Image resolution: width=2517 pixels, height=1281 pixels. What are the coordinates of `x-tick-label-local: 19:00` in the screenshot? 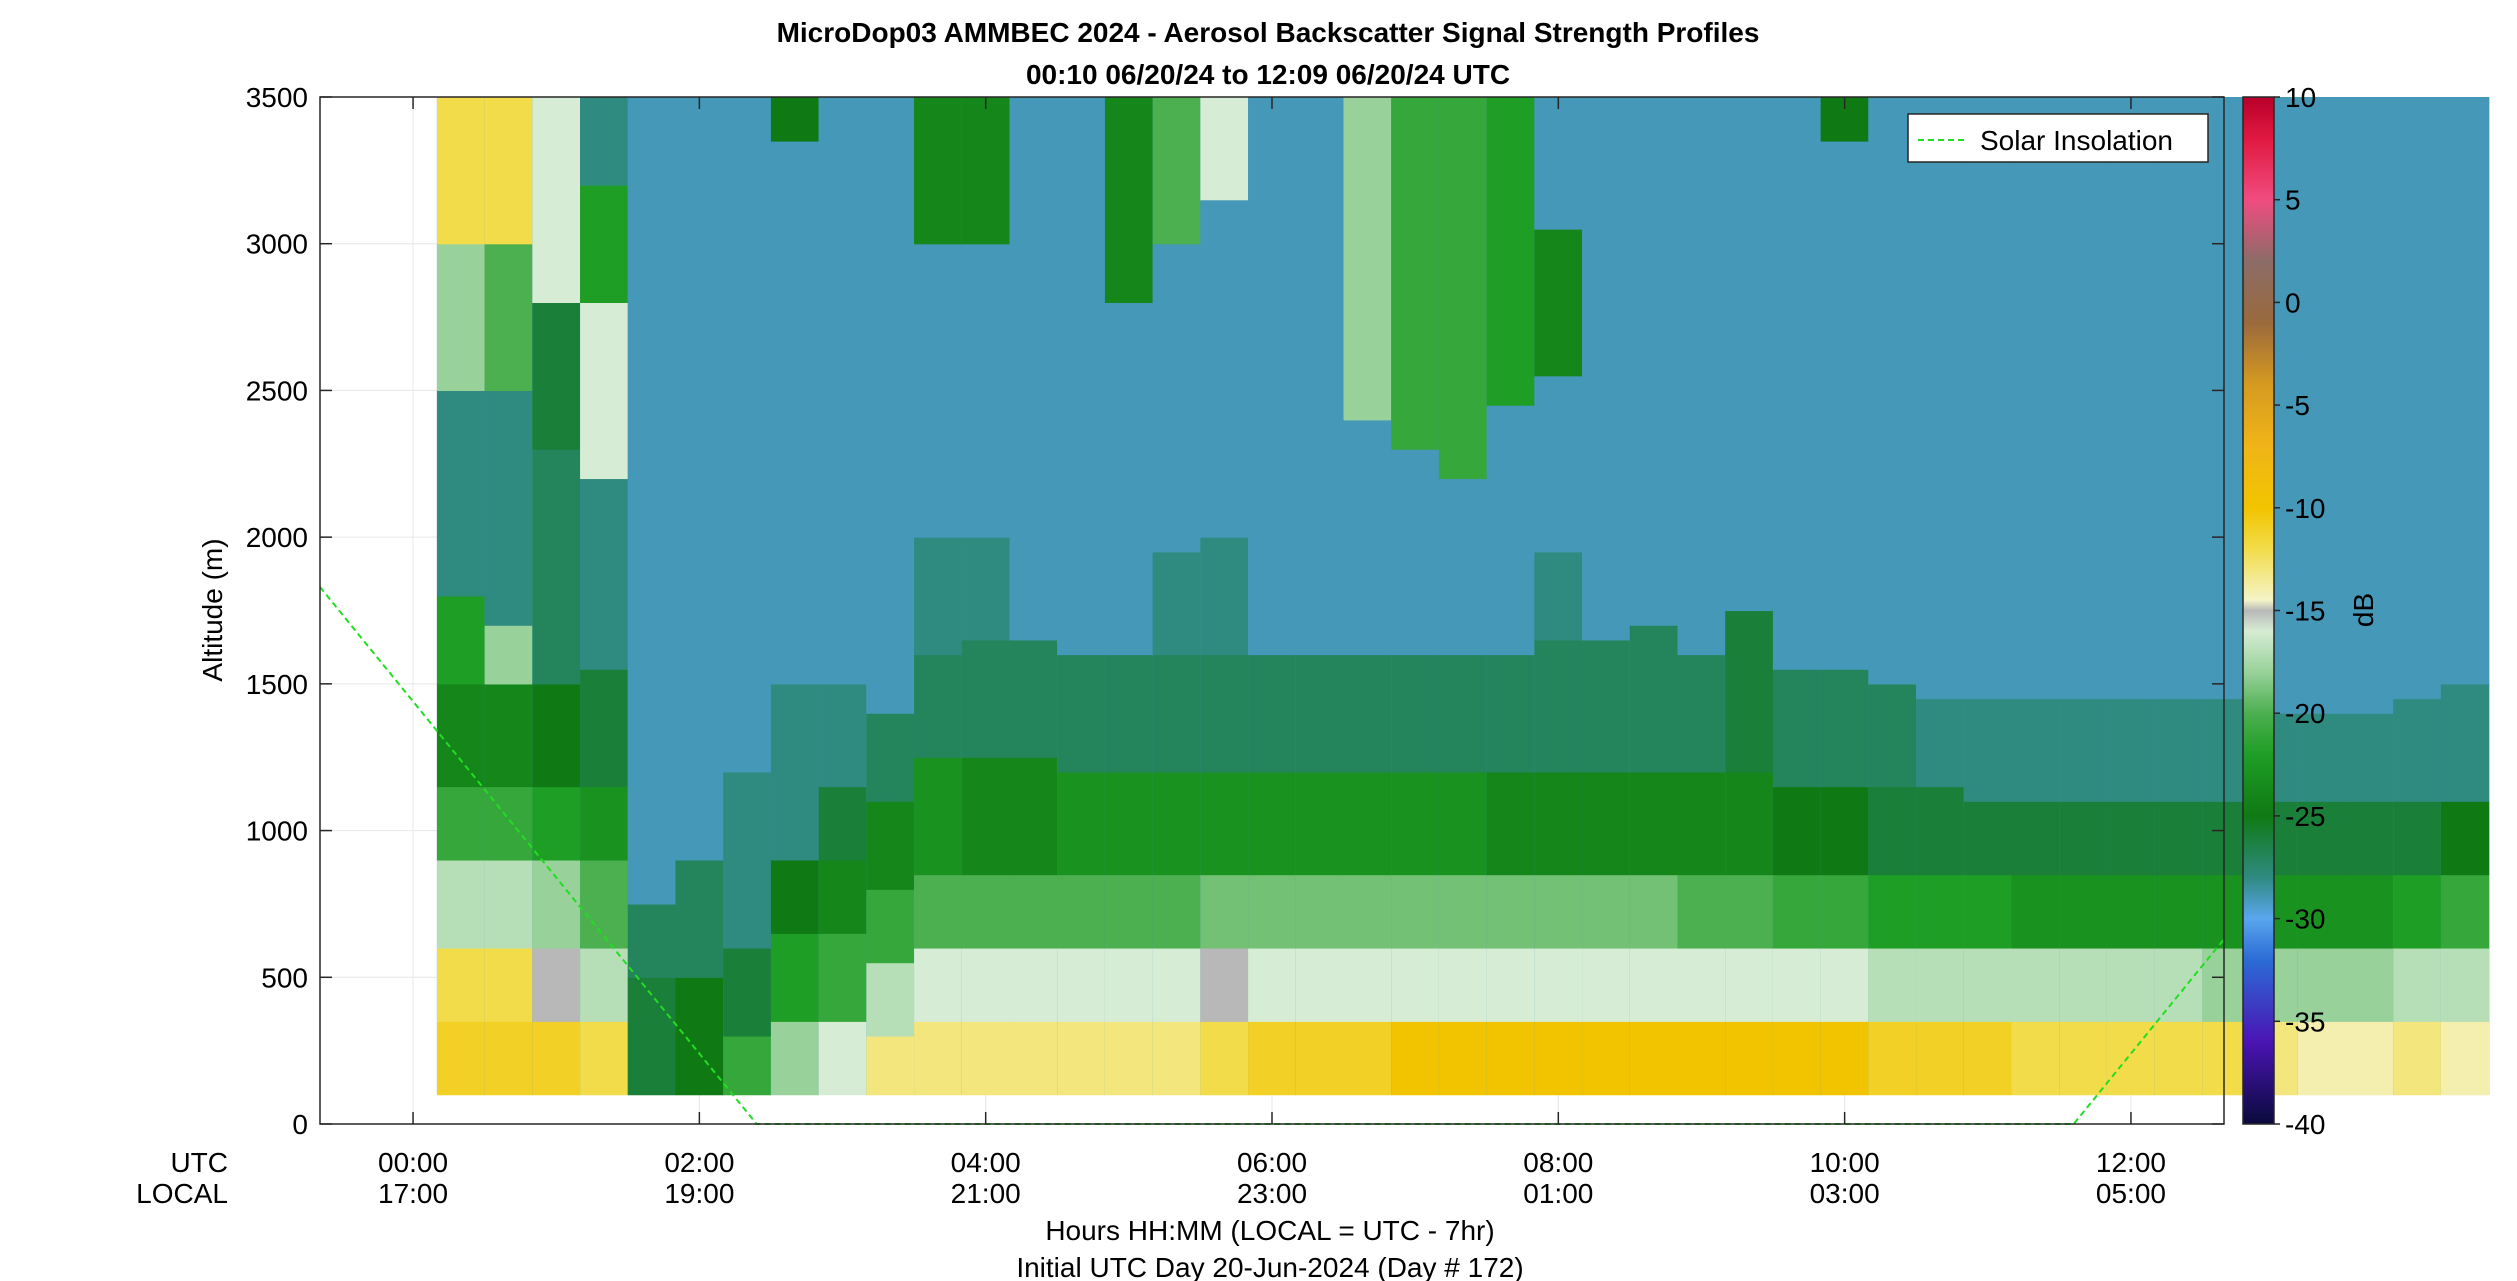 It's located at (699, 1193).